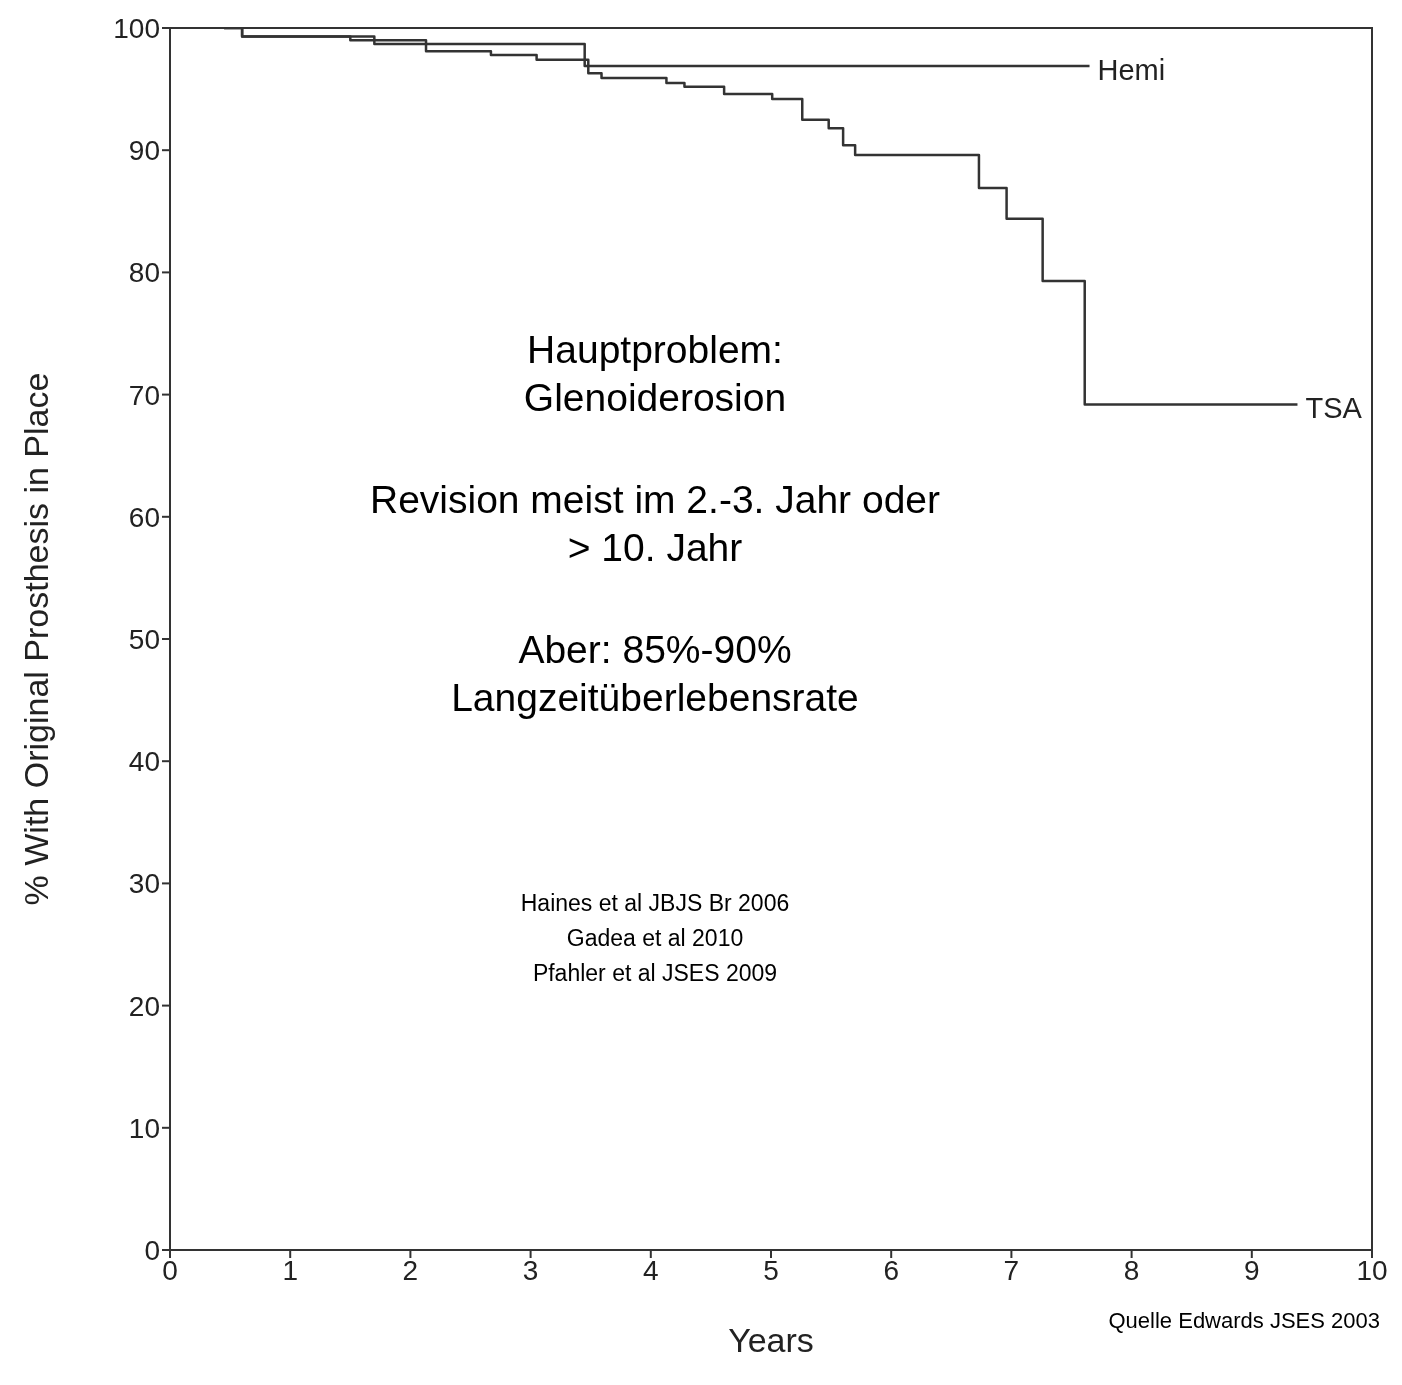 The height and width of the screenshot is (1385, 1402). Describe the element at coordinates (136, 28) in the screenshot. I see `y-tick-label: 100` at that location.